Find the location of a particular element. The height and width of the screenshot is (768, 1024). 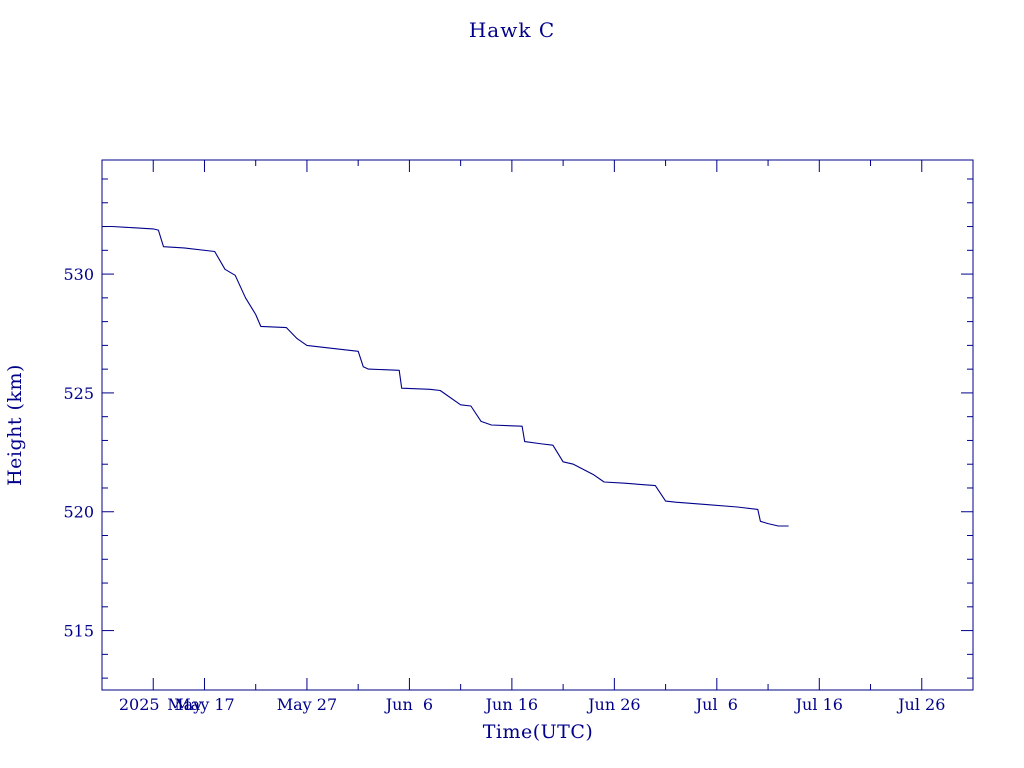

y-axis-label: Height (km) is located at coordinates (15, 425).